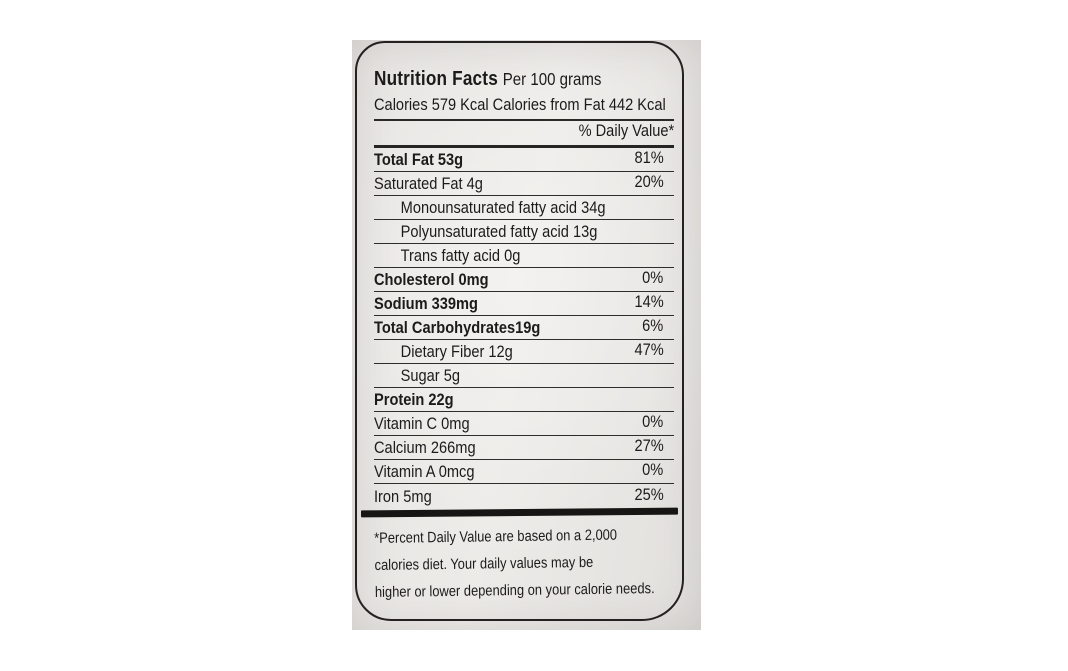  I want to click on daily-value-percent: 14%, so click(649, 301).